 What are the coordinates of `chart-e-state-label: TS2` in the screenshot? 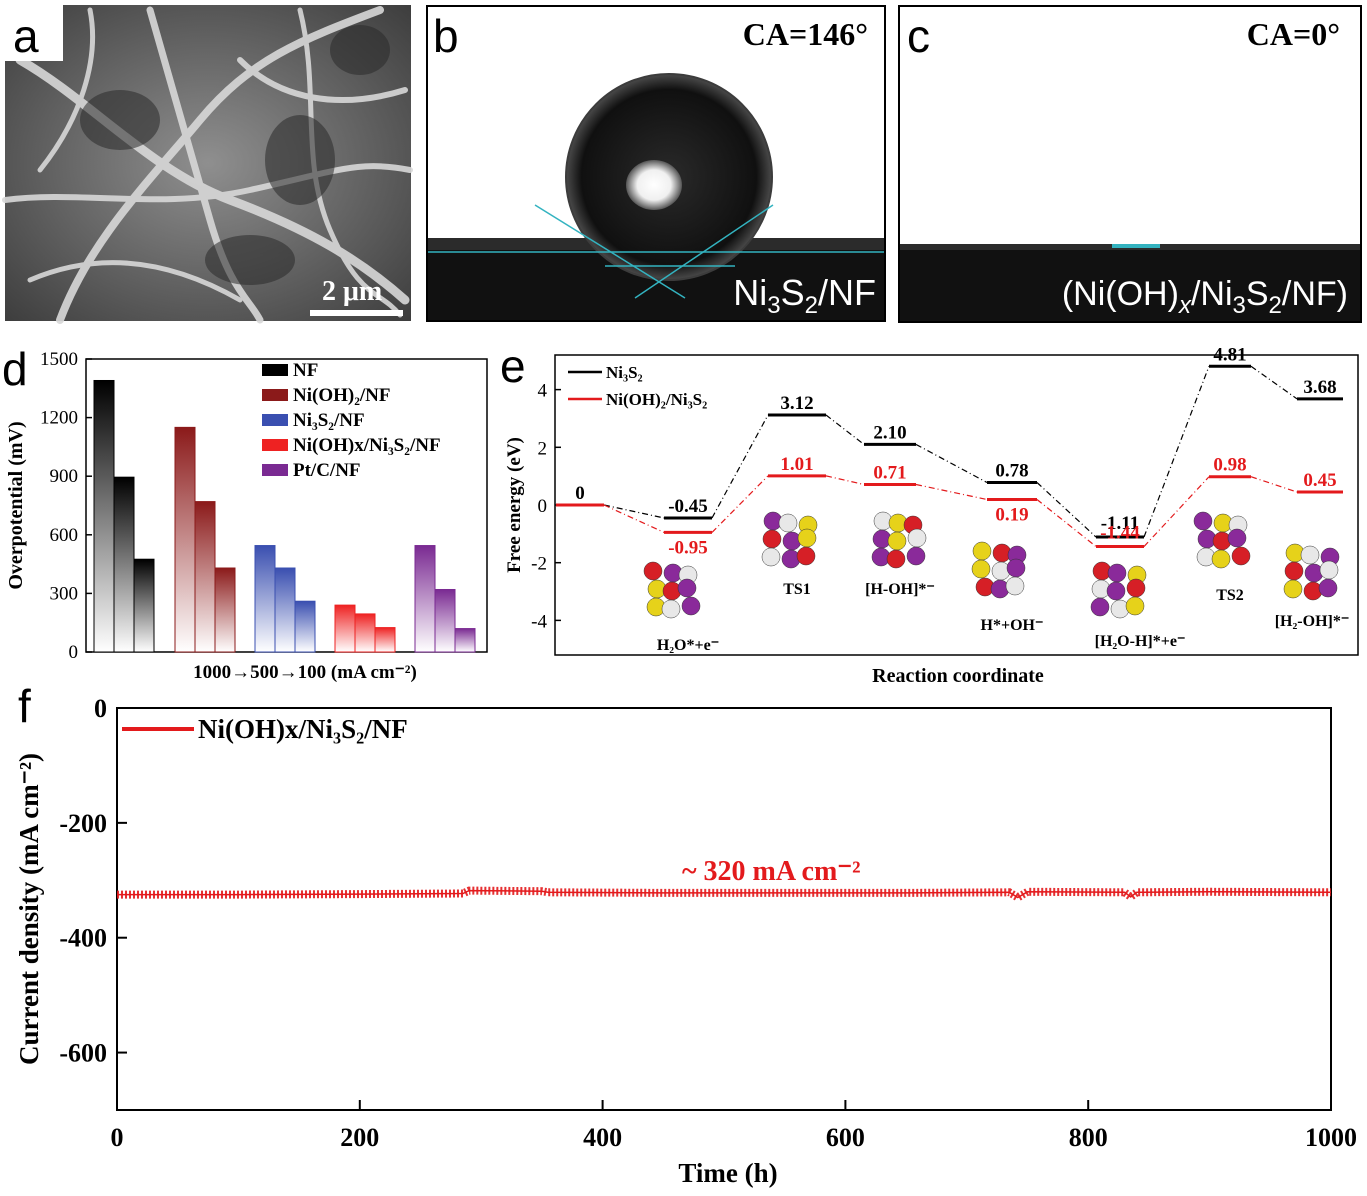 It's located at (1230, 595).